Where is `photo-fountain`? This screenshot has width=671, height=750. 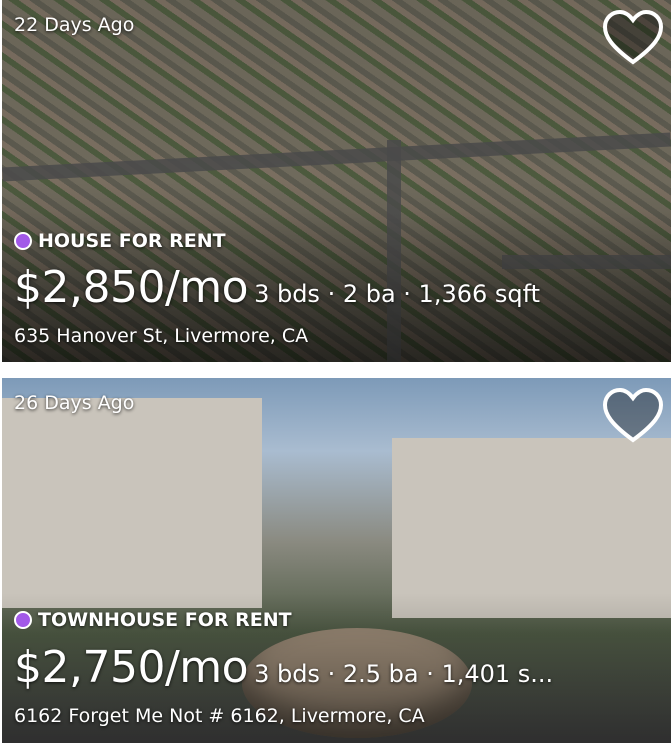
photo-fountain is located at coordinates (357, 683).